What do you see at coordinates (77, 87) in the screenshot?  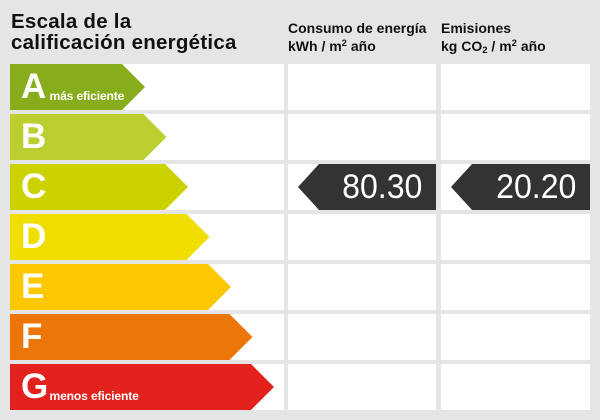 I see `rating-bar-A` at bounding box center [77, 87].